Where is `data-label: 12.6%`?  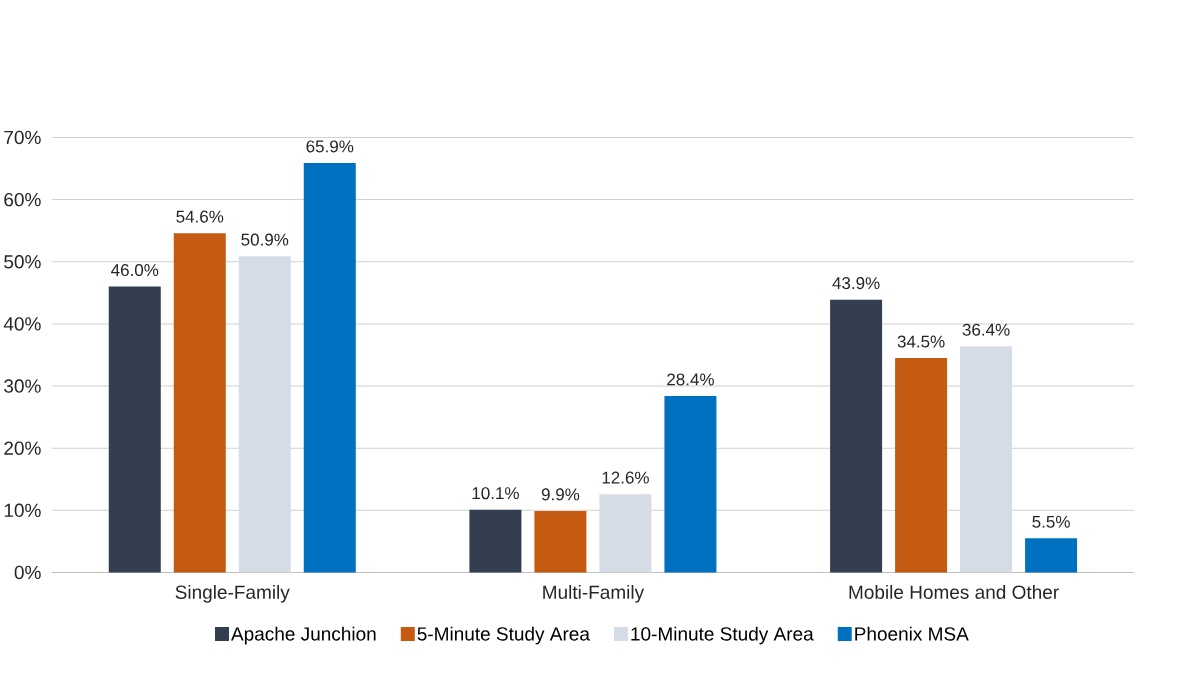
data-label: 12.6% is located at coordinates (625, 477).